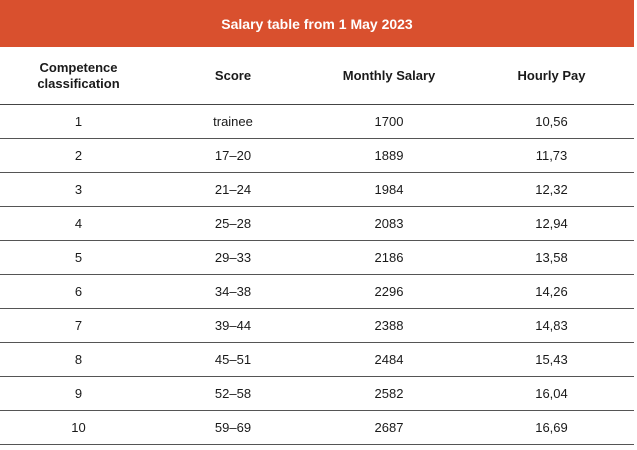  Describe the element at coordinates (233, 155) in the screenshot. I see `cell-score: 17–20` at that location.